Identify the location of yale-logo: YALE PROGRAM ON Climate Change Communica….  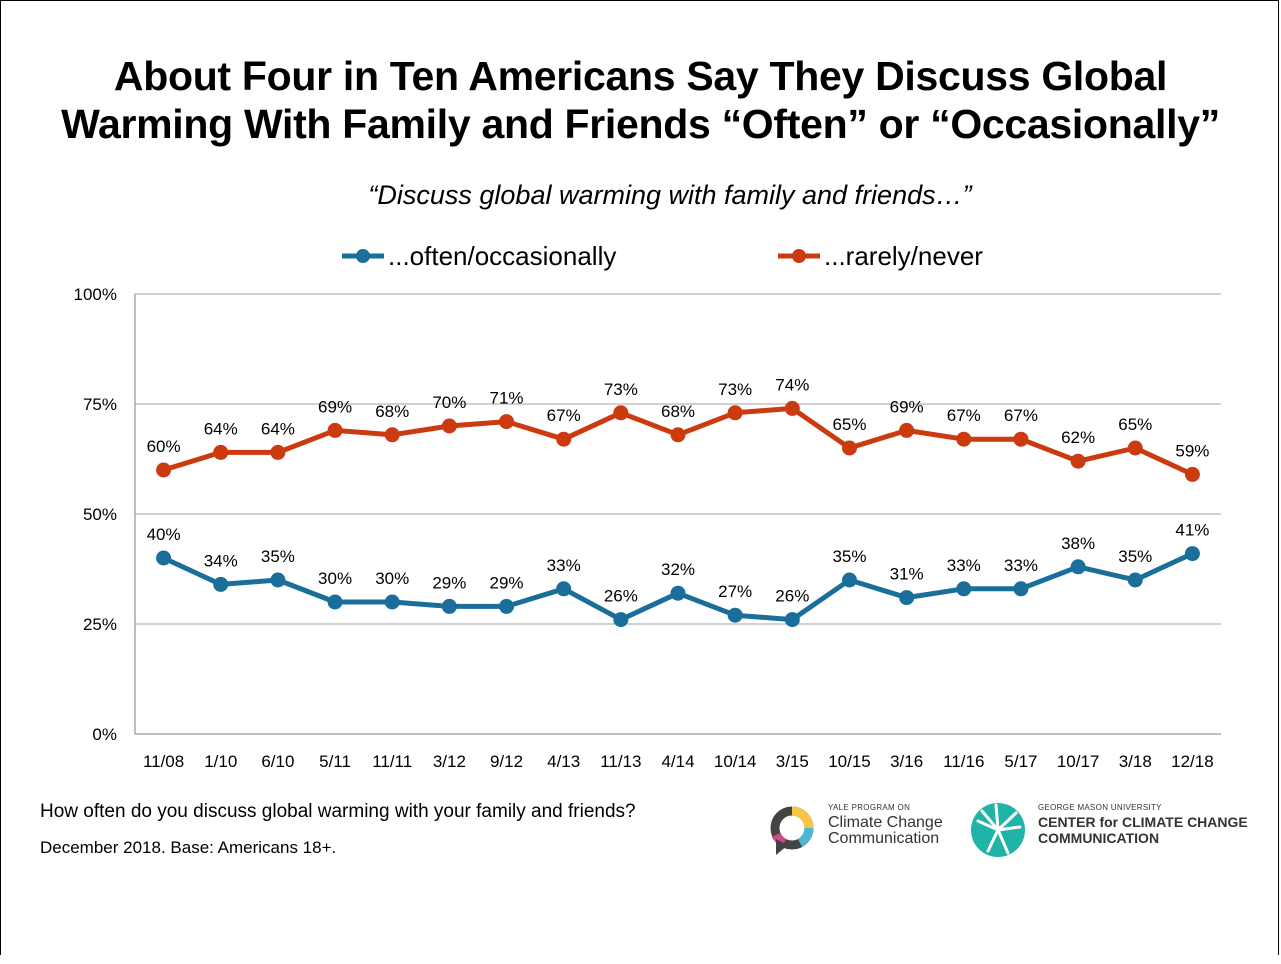
(864, 831).